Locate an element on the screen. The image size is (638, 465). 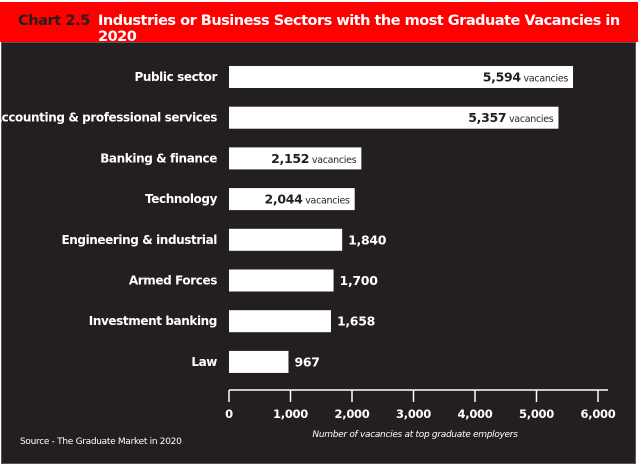
value-label: 1,658 vacancies is located at coordinates (380, 321).